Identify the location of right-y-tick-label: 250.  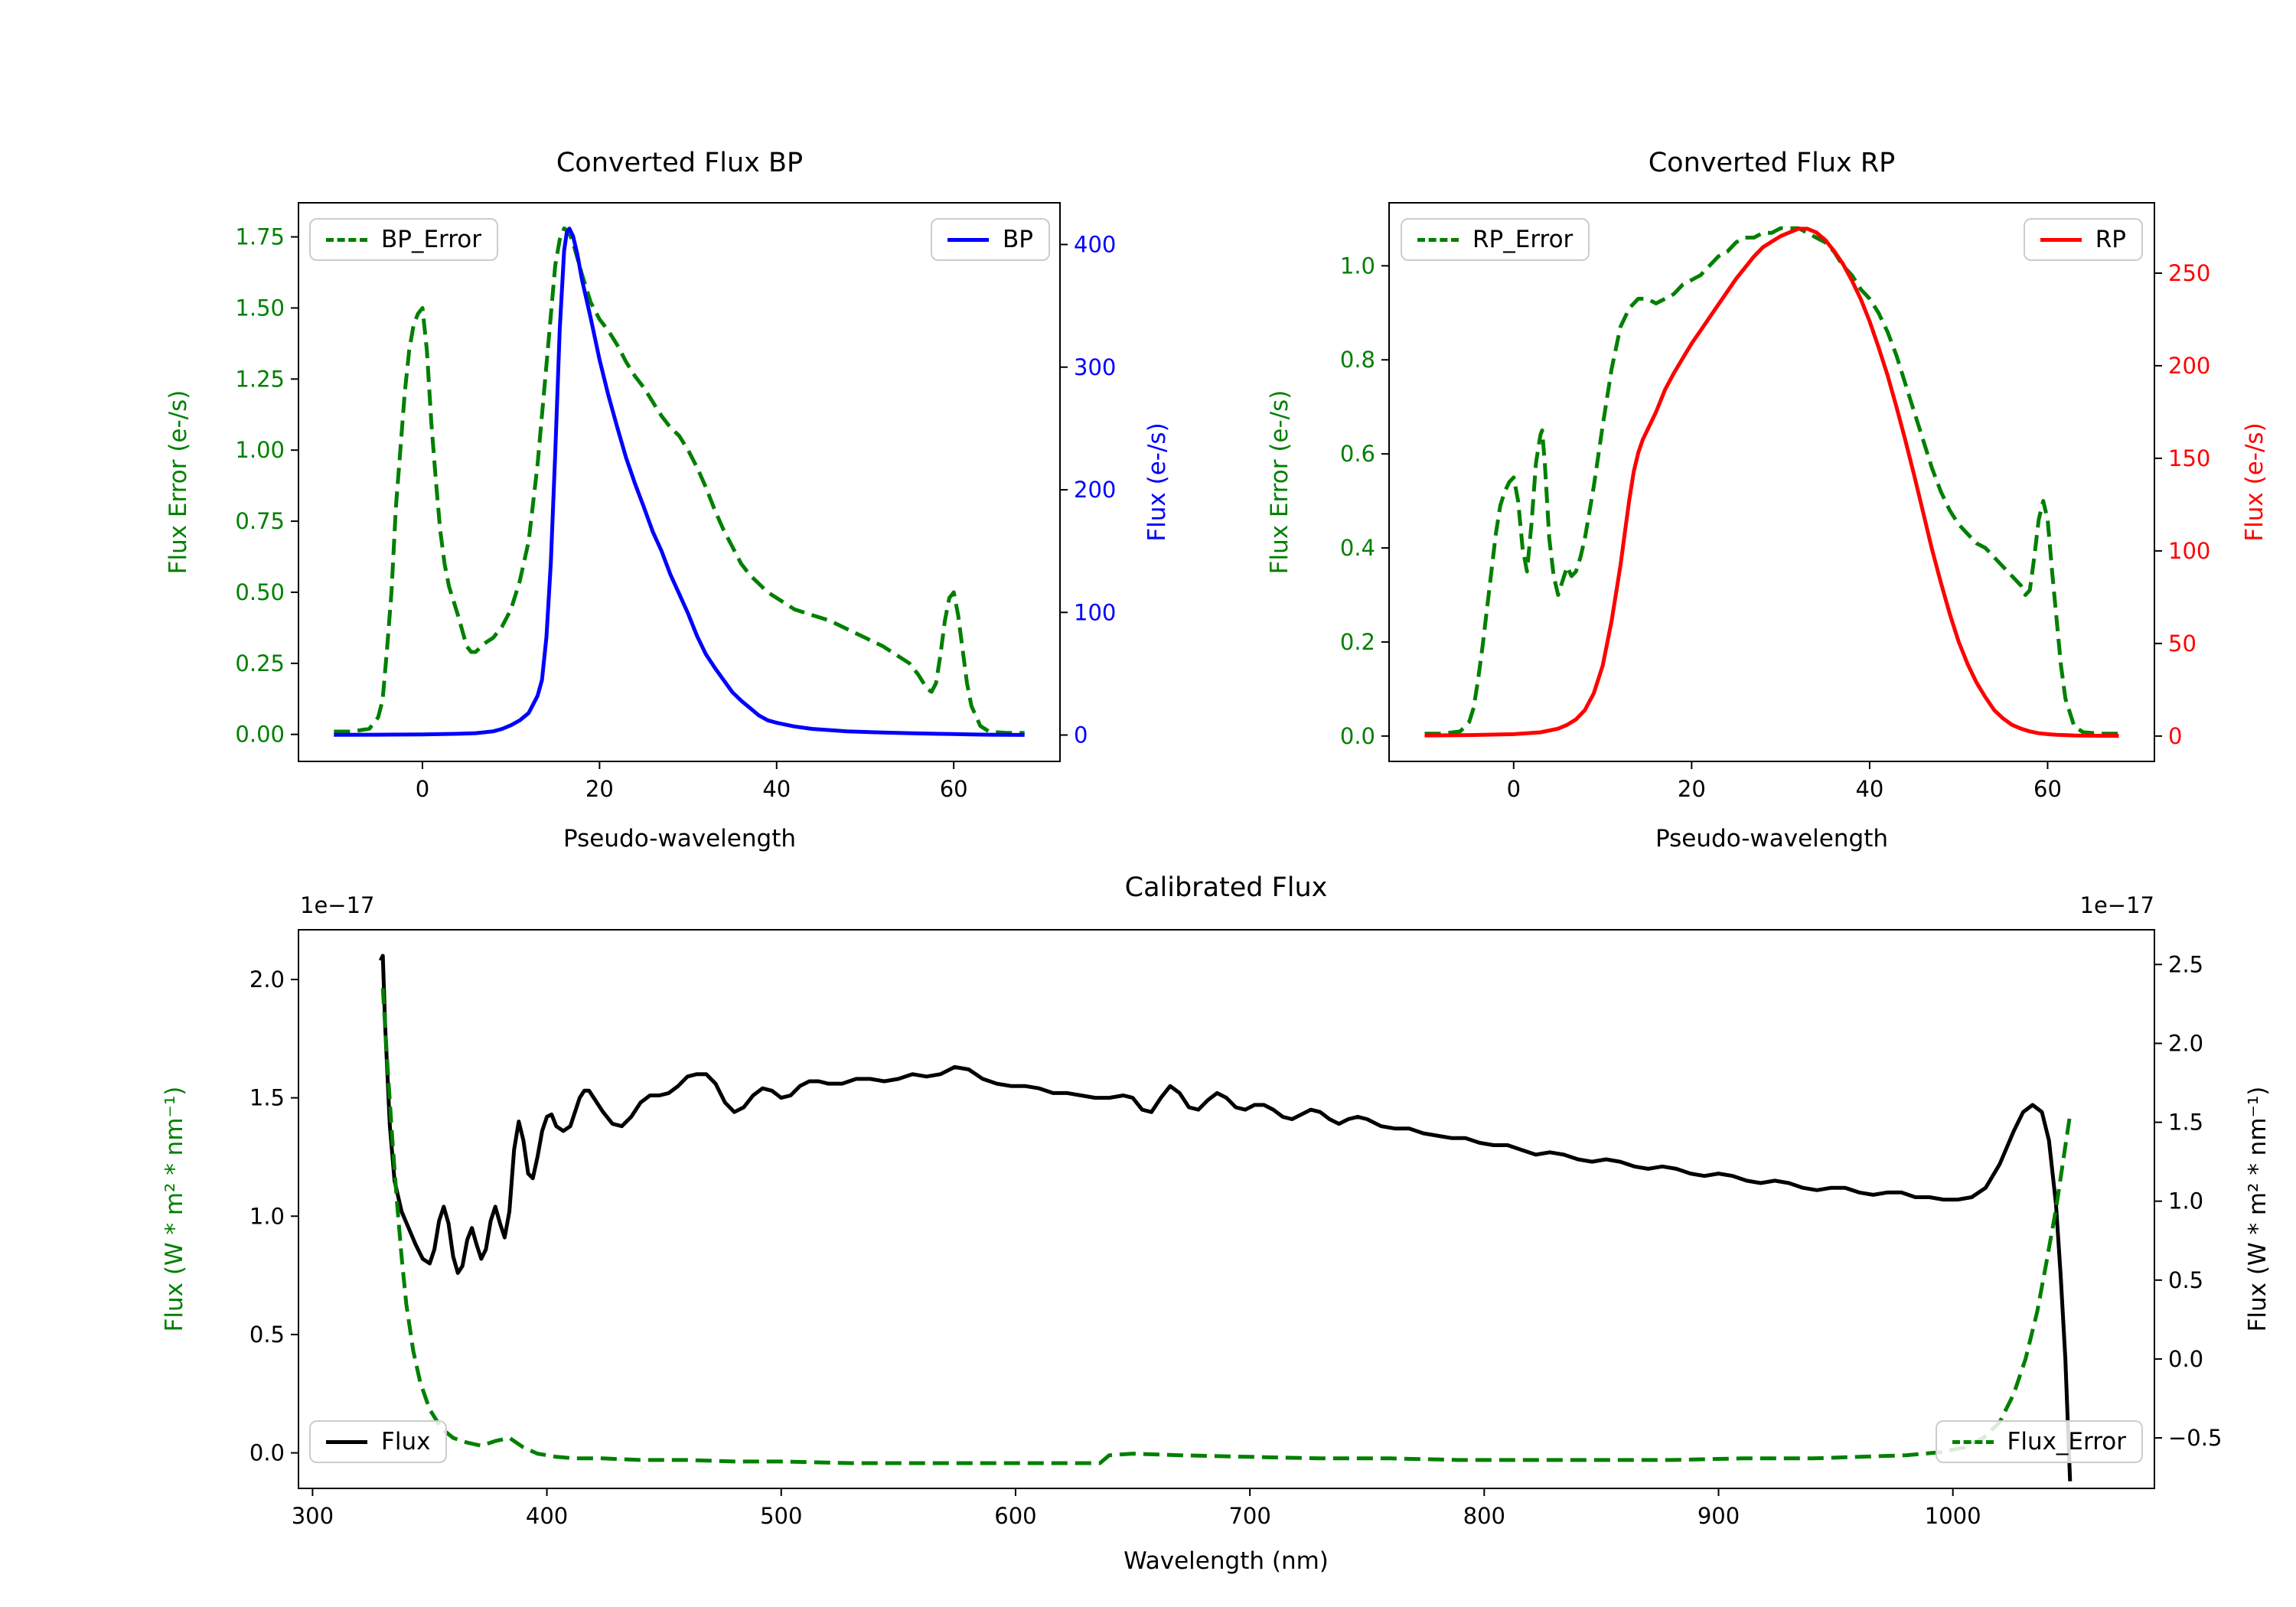
(2189, 273).